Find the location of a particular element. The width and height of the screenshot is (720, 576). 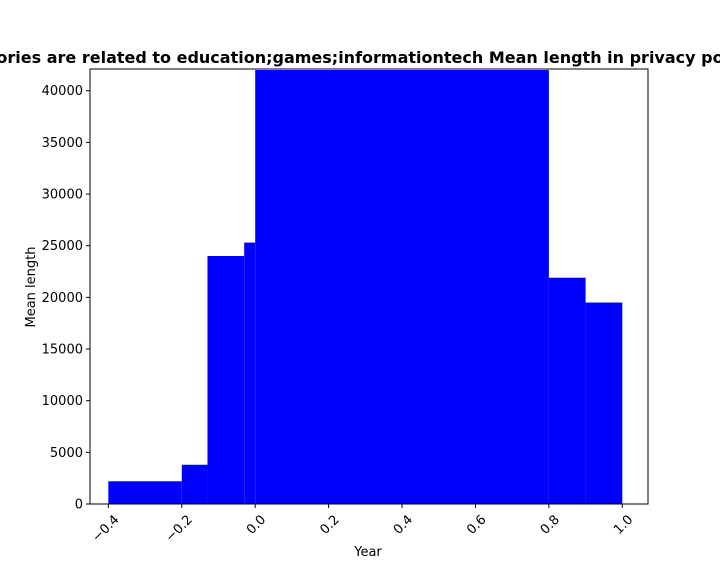

x-tick-label-3: 0.2 is located at coordinates (329, 524).